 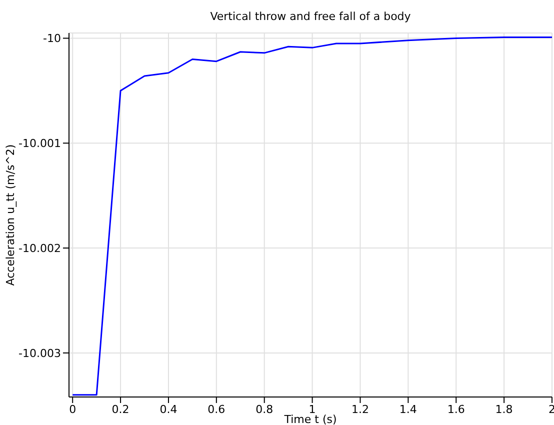 What do you see at coordinates (310, 16) in the screenshot?
I see `chart-title: Vertical throw and free fall of a body` at bounding box center [310, 16].